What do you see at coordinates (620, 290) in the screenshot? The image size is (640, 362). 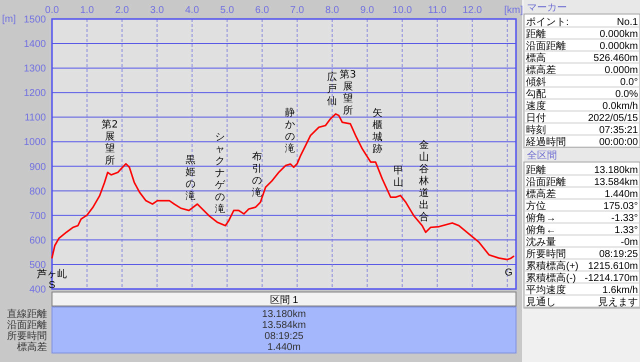 I see `text: 1.6km/h` at bounding box center [620, 290].